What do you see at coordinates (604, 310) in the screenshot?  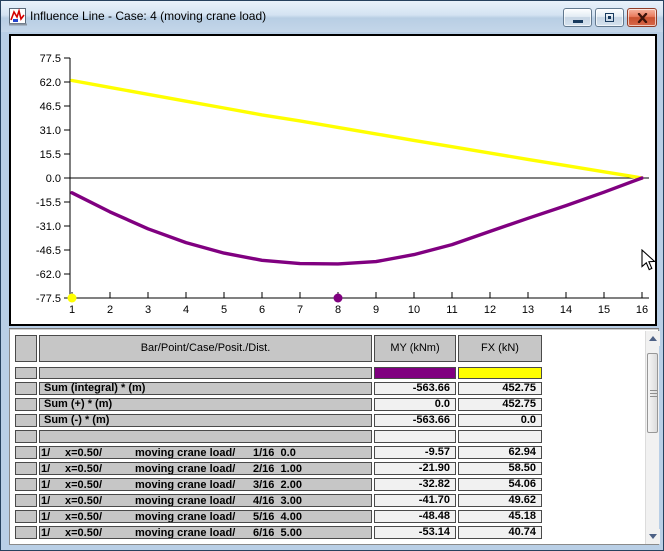 I see `svg-text: 15` at bounding box center [604, 310].